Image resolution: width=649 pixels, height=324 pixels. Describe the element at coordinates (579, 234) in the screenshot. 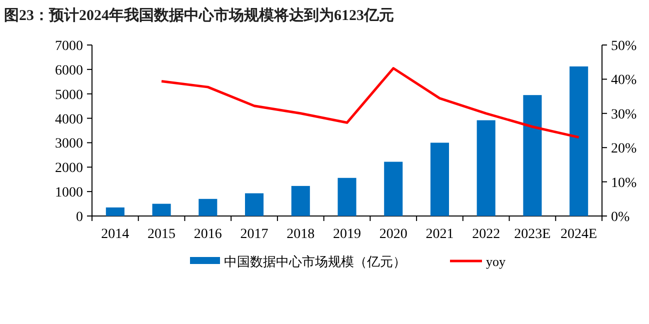

I see `x-tick-label: 2024E` at that location.